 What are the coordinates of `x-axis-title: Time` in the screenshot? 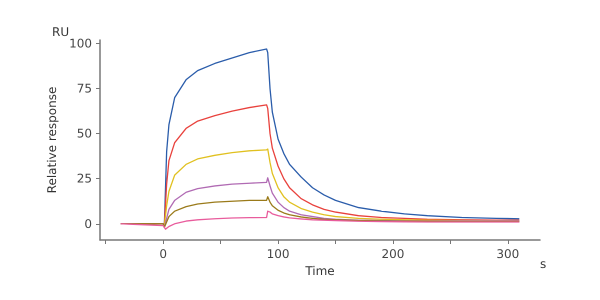 It's located at (319, 271).